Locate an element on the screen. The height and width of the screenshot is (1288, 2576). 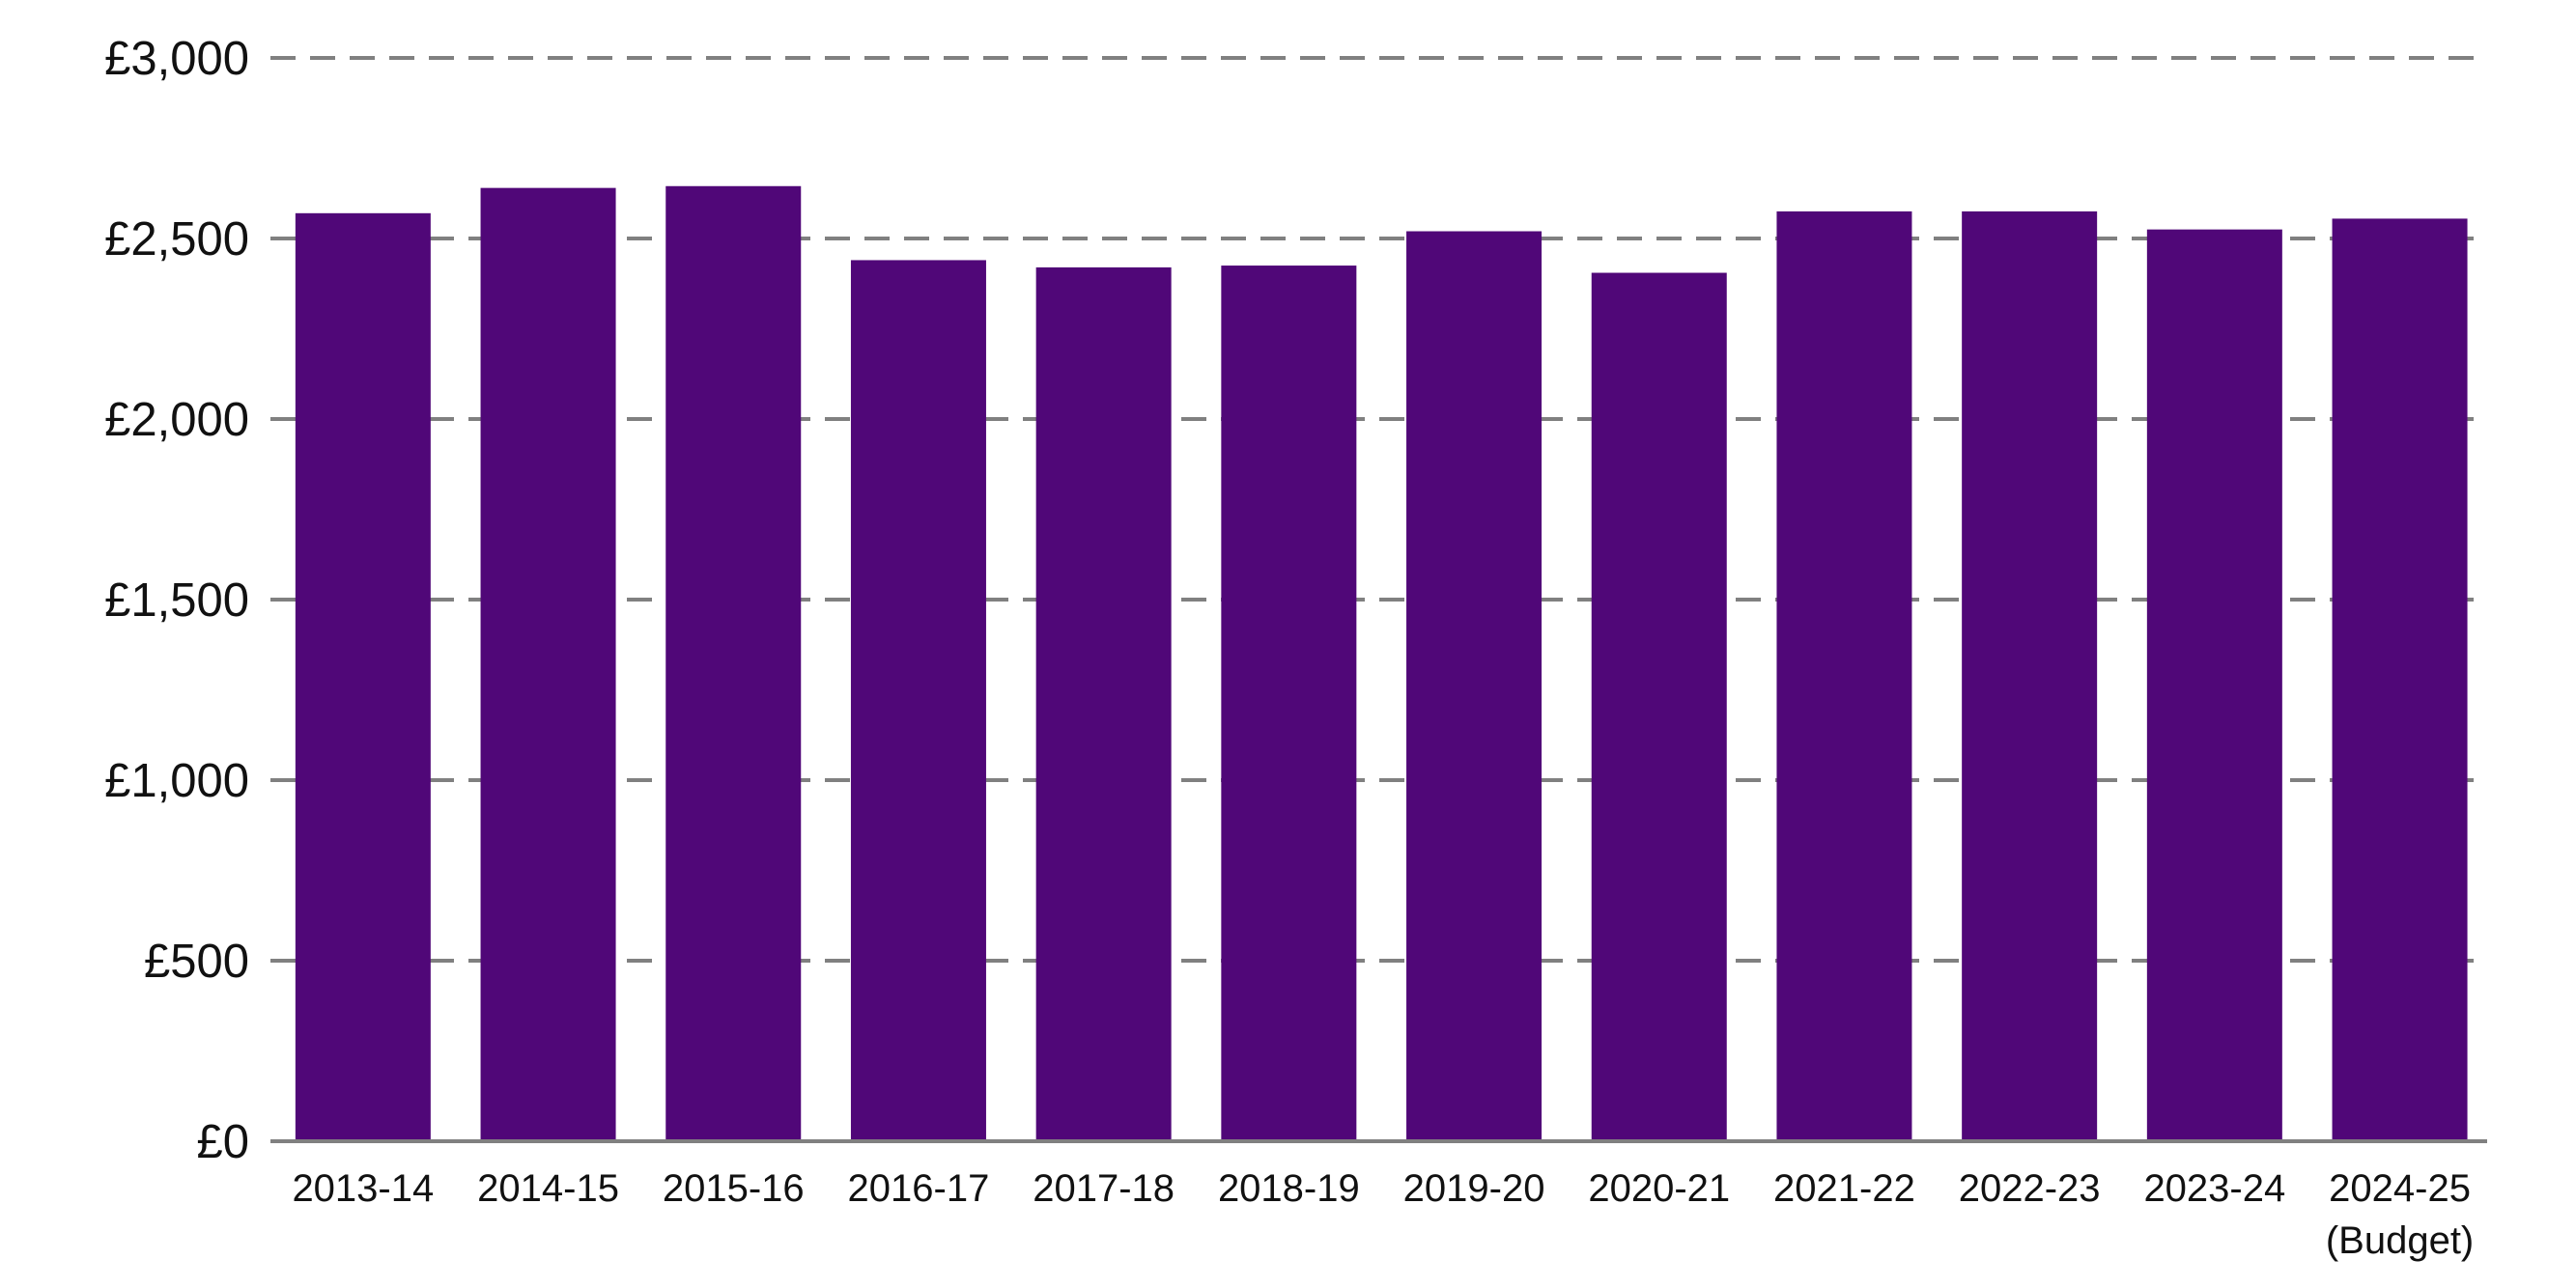
x-tick-label: 2024-25 is located at coordinates (2400, 1189).